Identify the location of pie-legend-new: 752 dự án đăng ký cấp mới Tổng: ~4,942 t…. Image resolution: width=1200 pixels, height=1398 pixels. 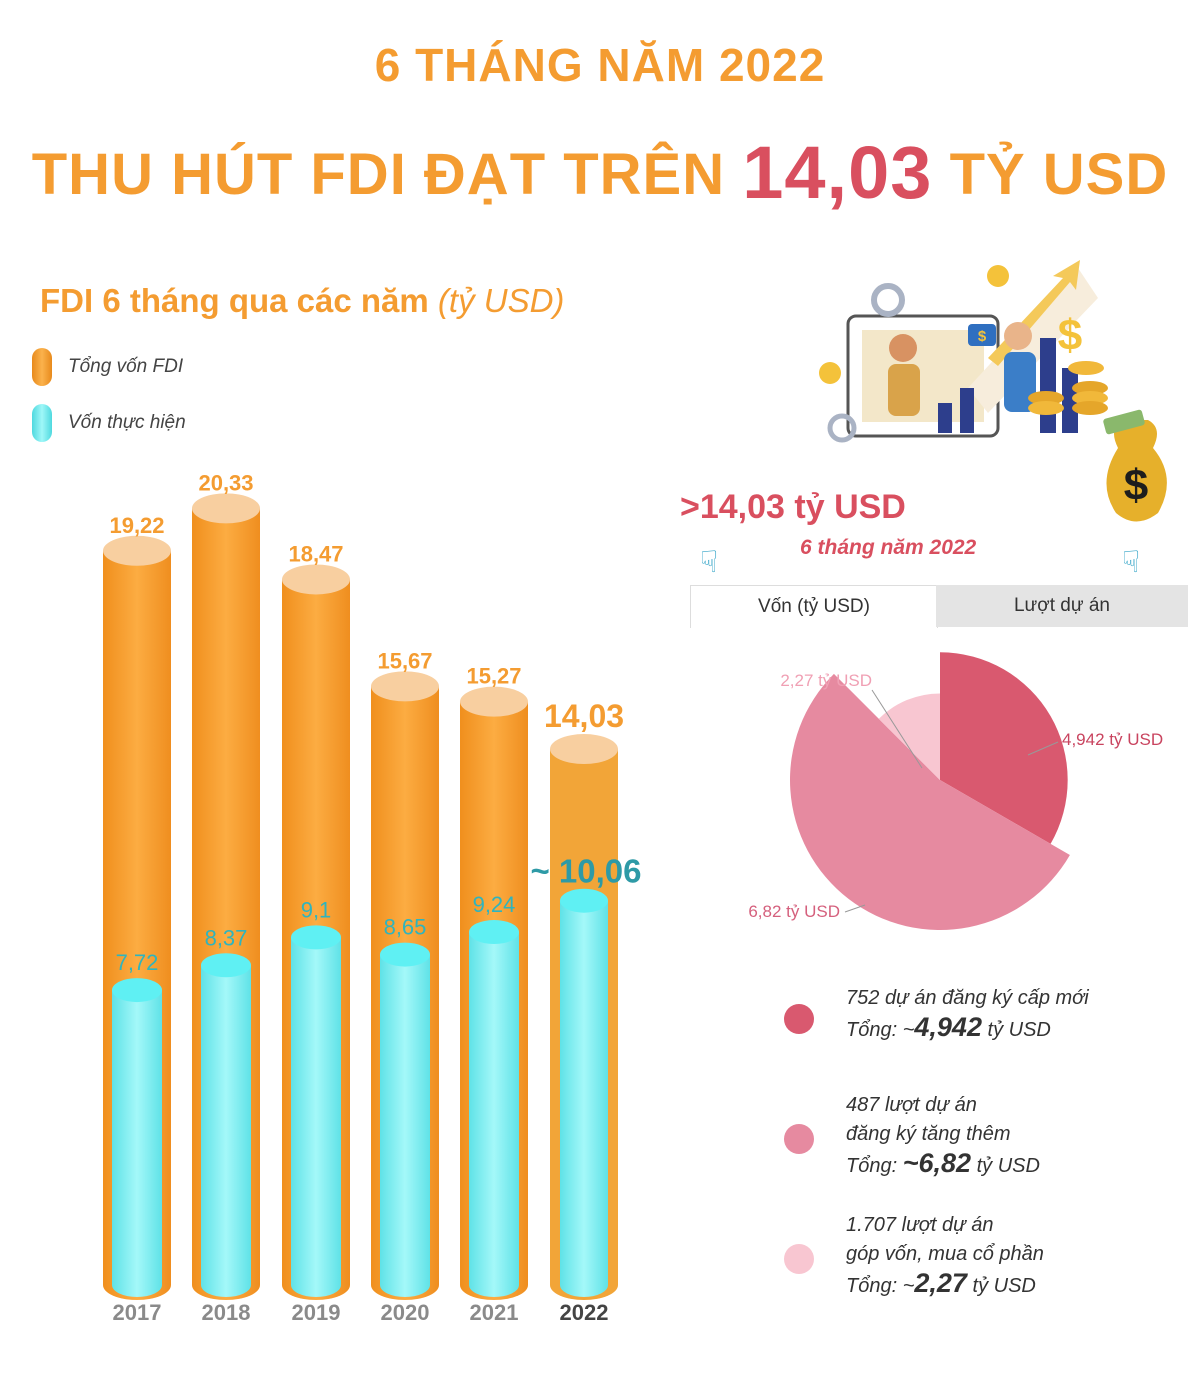
(967, 1014).